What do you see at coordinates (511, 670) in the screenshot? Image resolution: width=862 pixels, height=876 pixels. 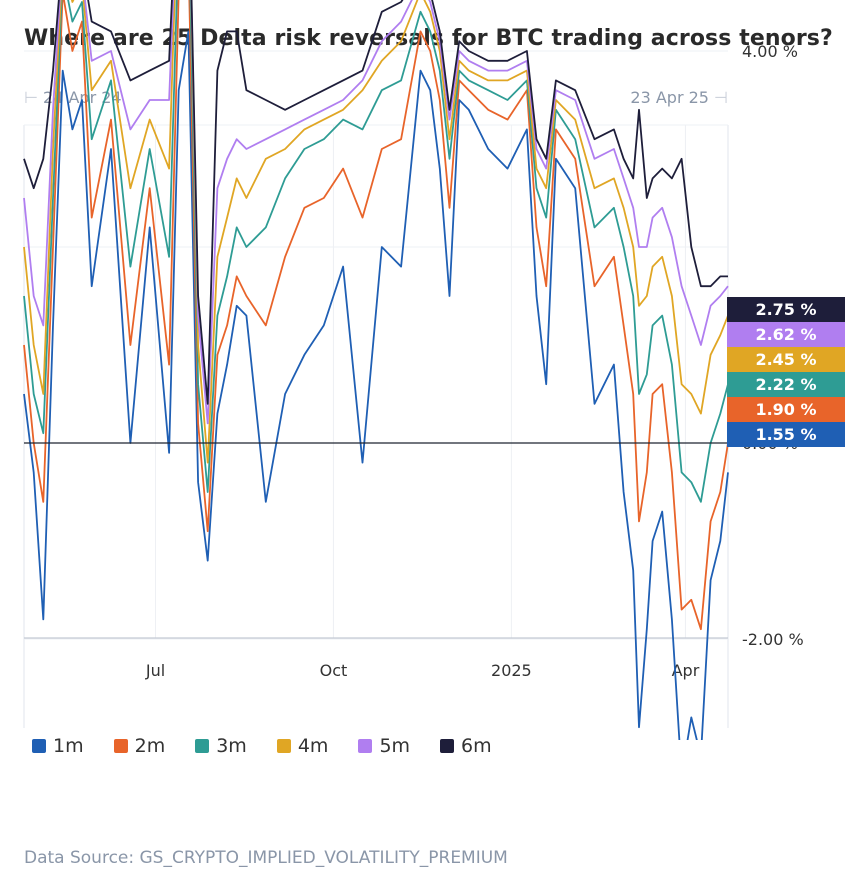 I see `x-tick-label: 2025` at bounding box center [511, 670].